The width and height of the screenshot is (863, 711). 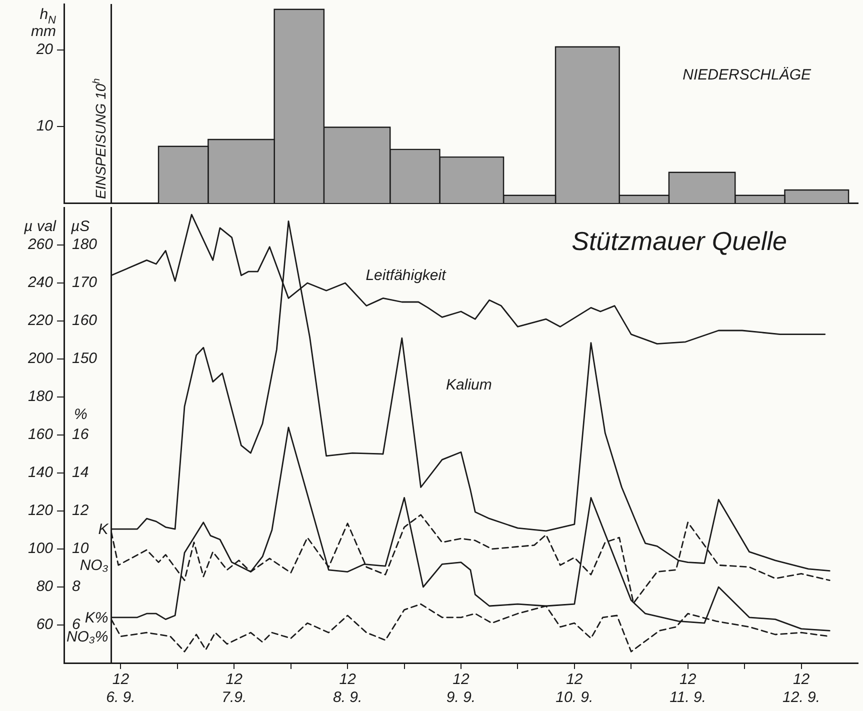 What do you see at coordinates (40, 245) in the screenshot?
I see `y-tick-label: 260` at bounding box center [40, 245].